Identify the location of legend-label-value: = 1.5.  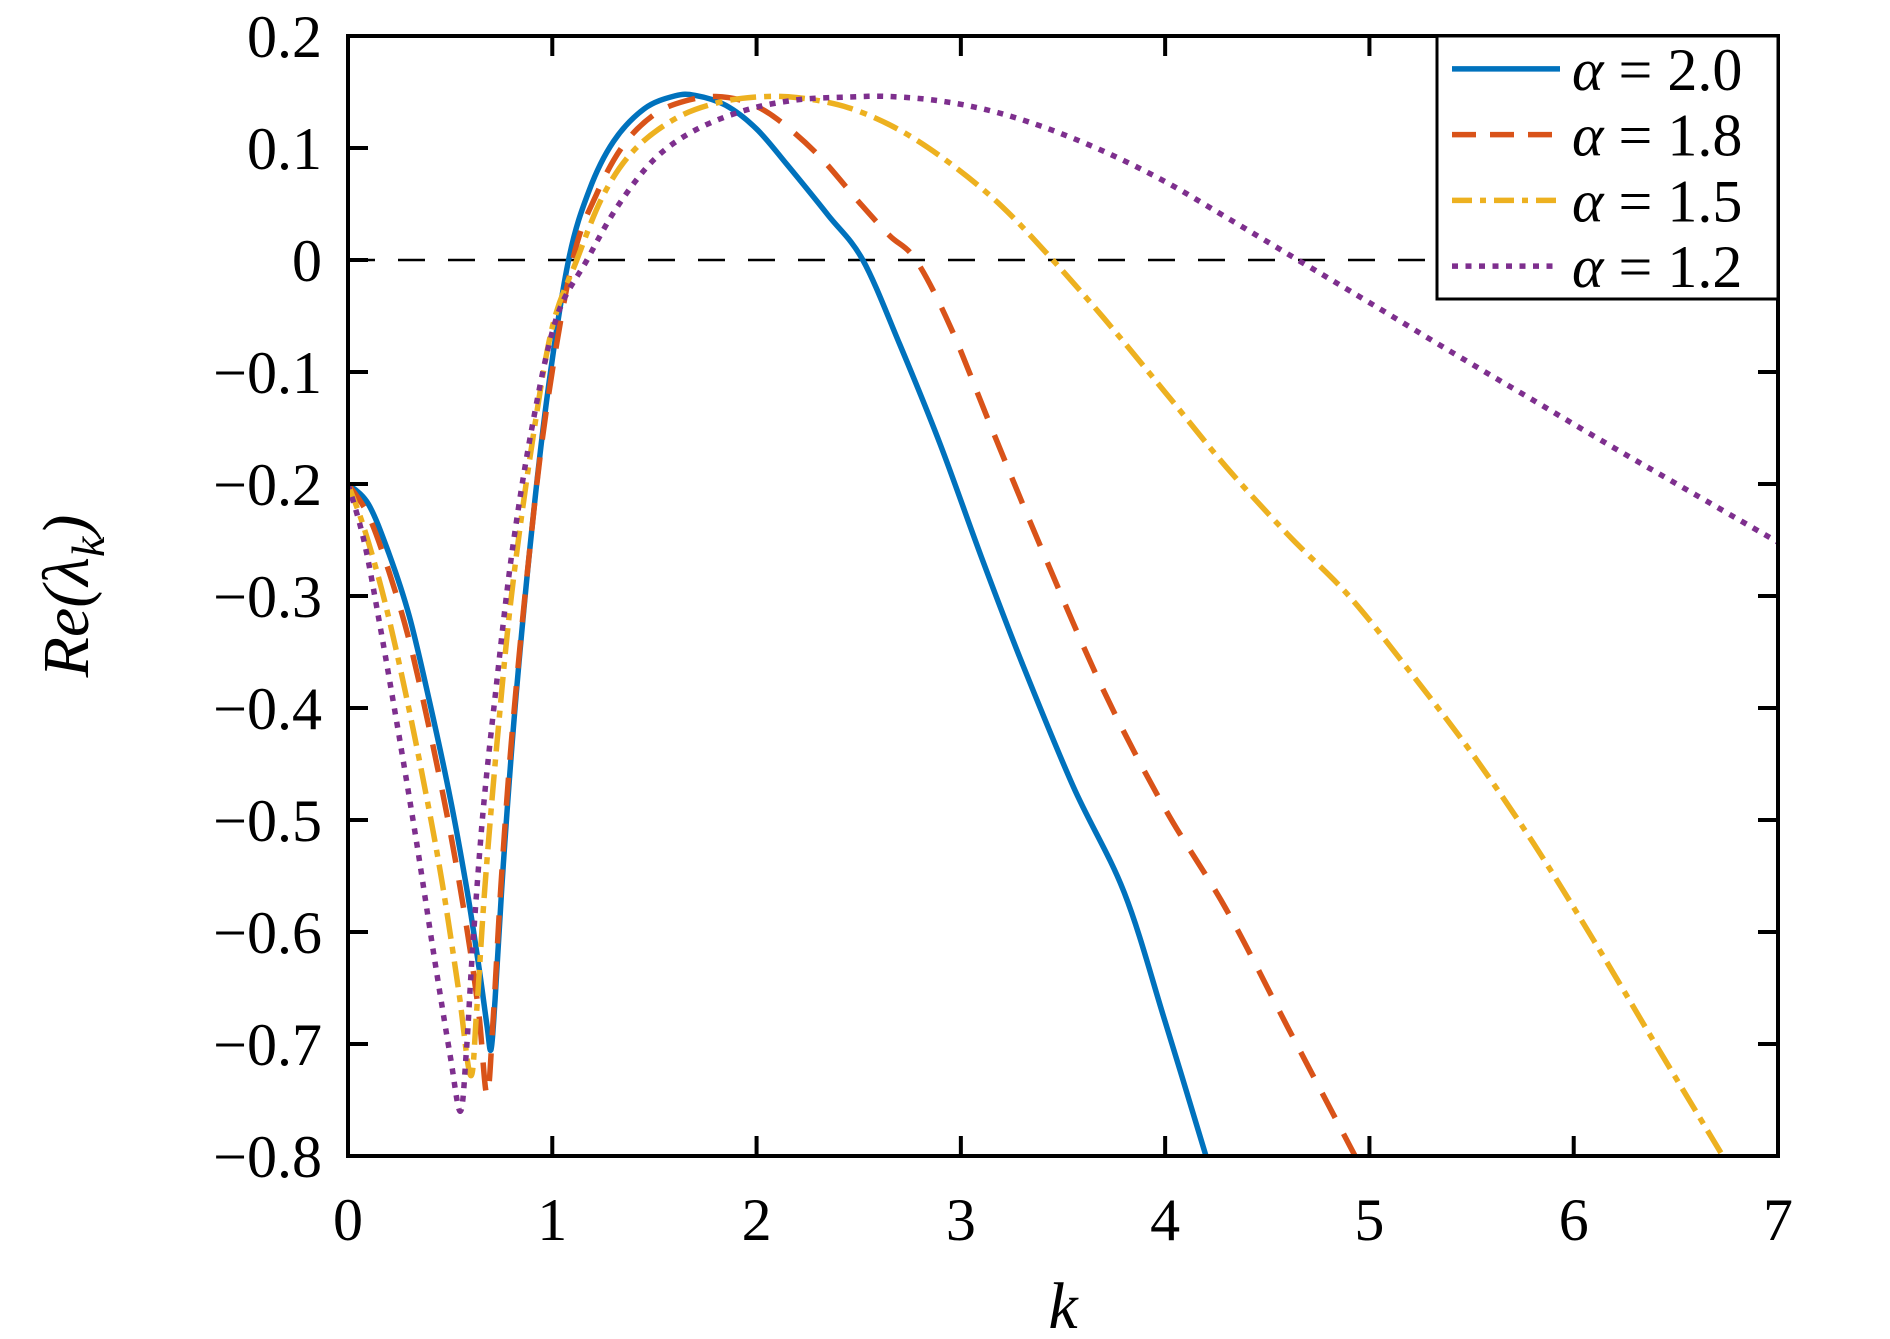
(1673, 201).